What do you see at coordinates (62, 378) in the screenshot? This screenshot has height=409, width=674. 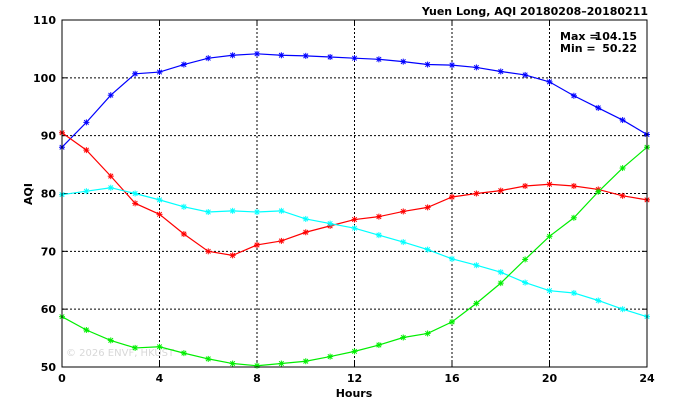 I see `x-tick-label: 0` at bounding box center [62, 378].